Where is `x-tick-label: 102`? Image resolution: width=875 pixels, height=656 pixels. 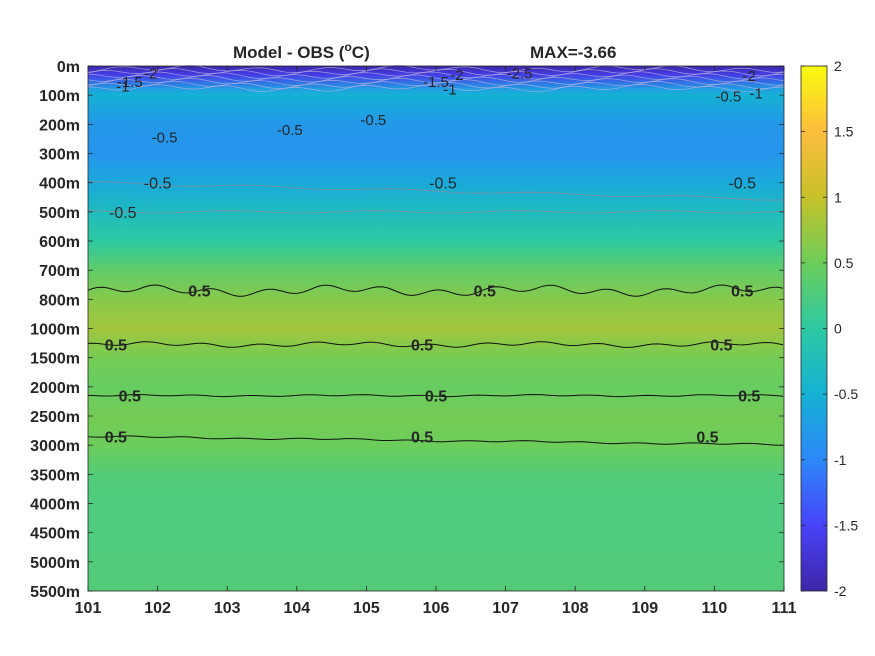 x-tick-label: 102 is located at coordinates (157, 608).